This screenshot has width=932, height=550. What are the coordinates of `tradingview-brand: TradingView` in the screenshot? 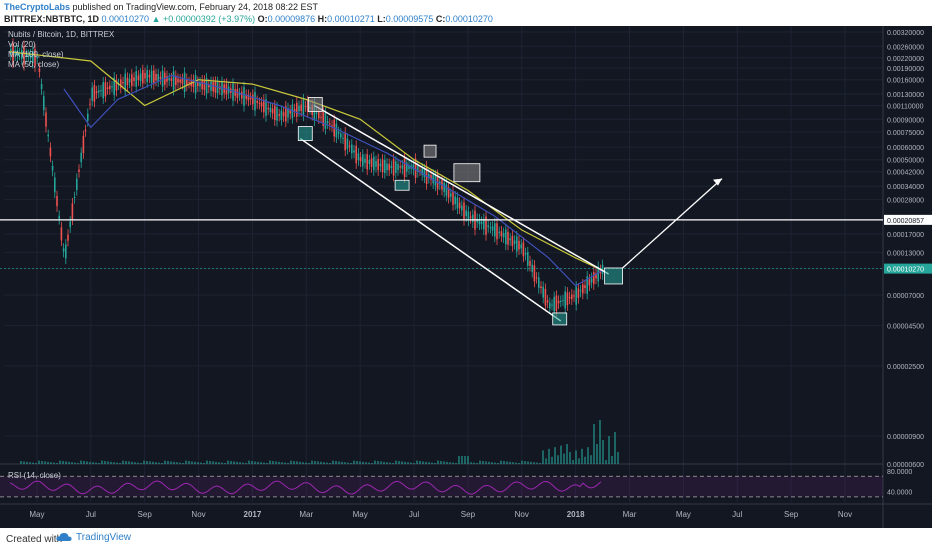 It's located at (93, 537).